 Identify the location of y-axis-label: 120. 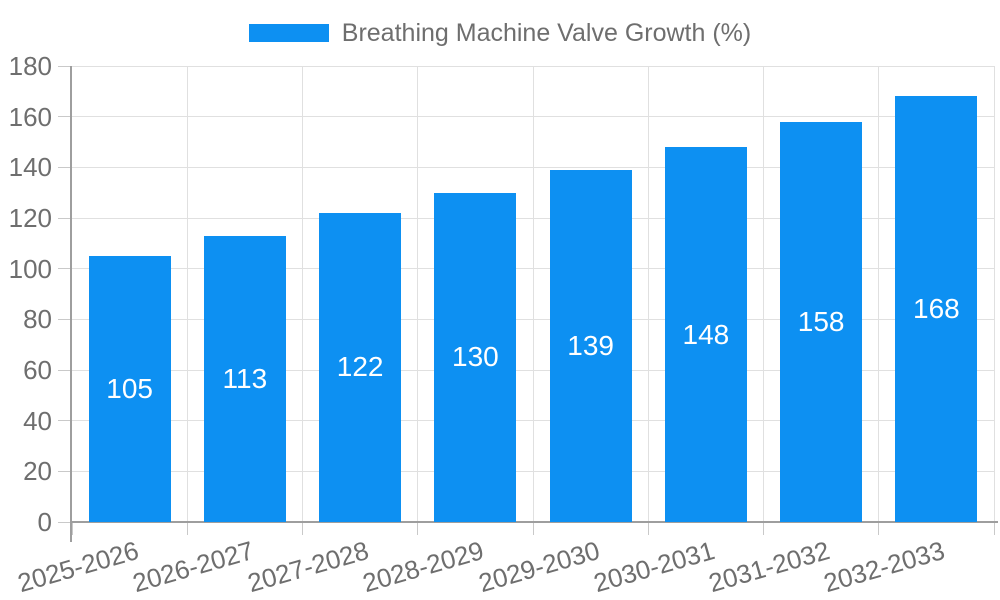
(30, 218).